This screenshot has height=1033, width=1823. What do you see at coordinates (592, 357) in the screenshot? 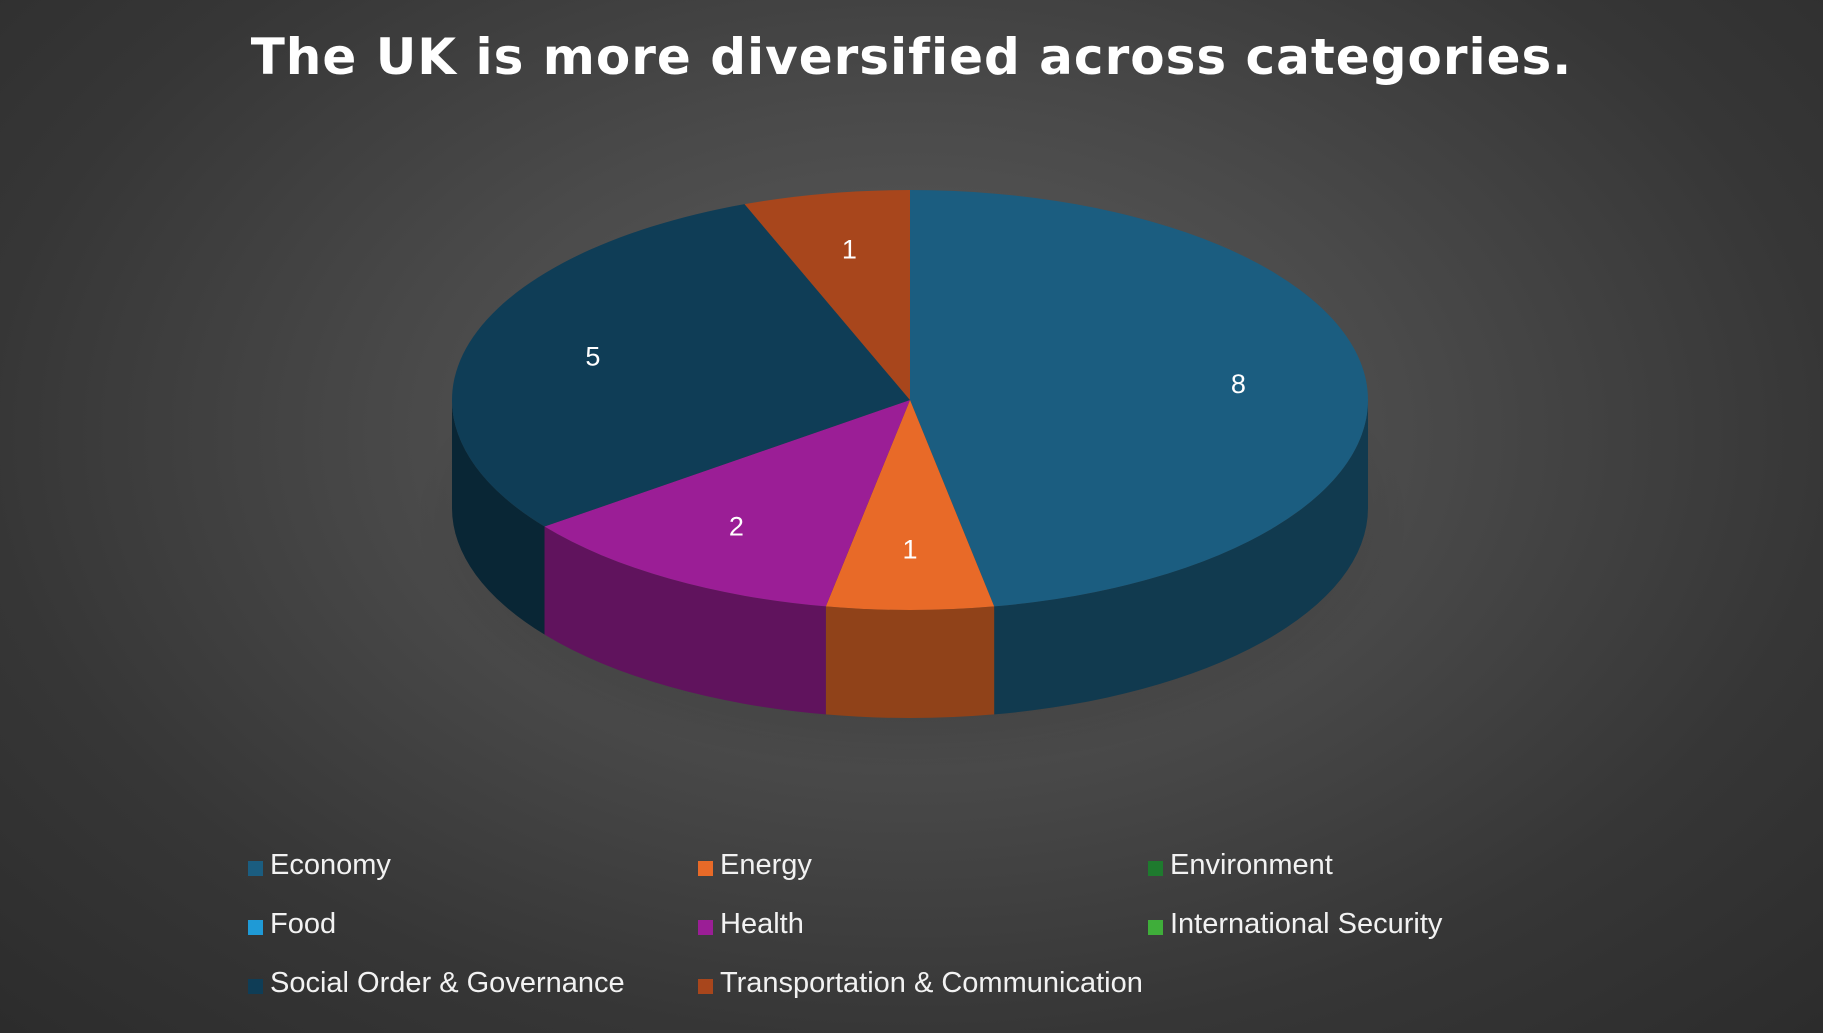
I see `data-label-social-order-and-governance: 5` at bounding box center [592, 357].